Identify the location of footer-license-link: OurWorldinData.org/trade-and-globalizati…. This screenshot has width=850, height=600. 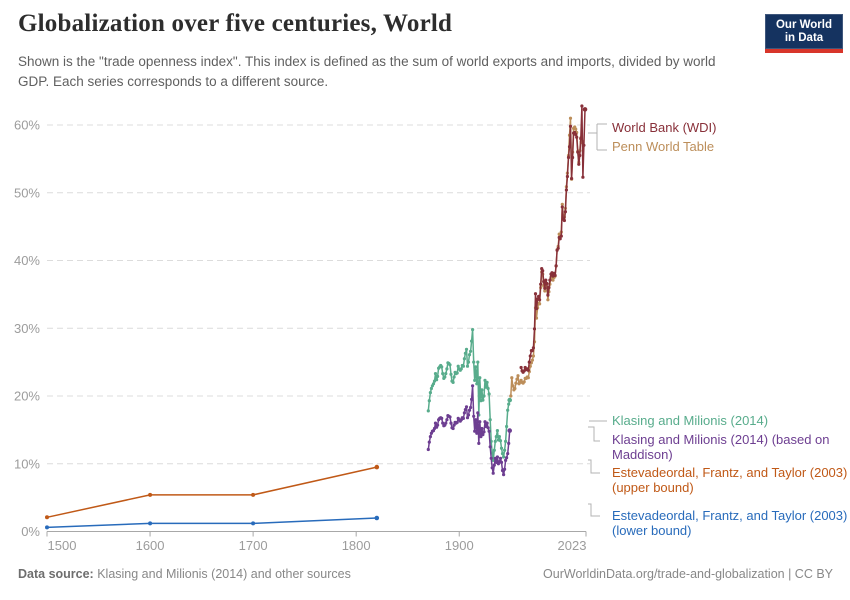
(688, 574).